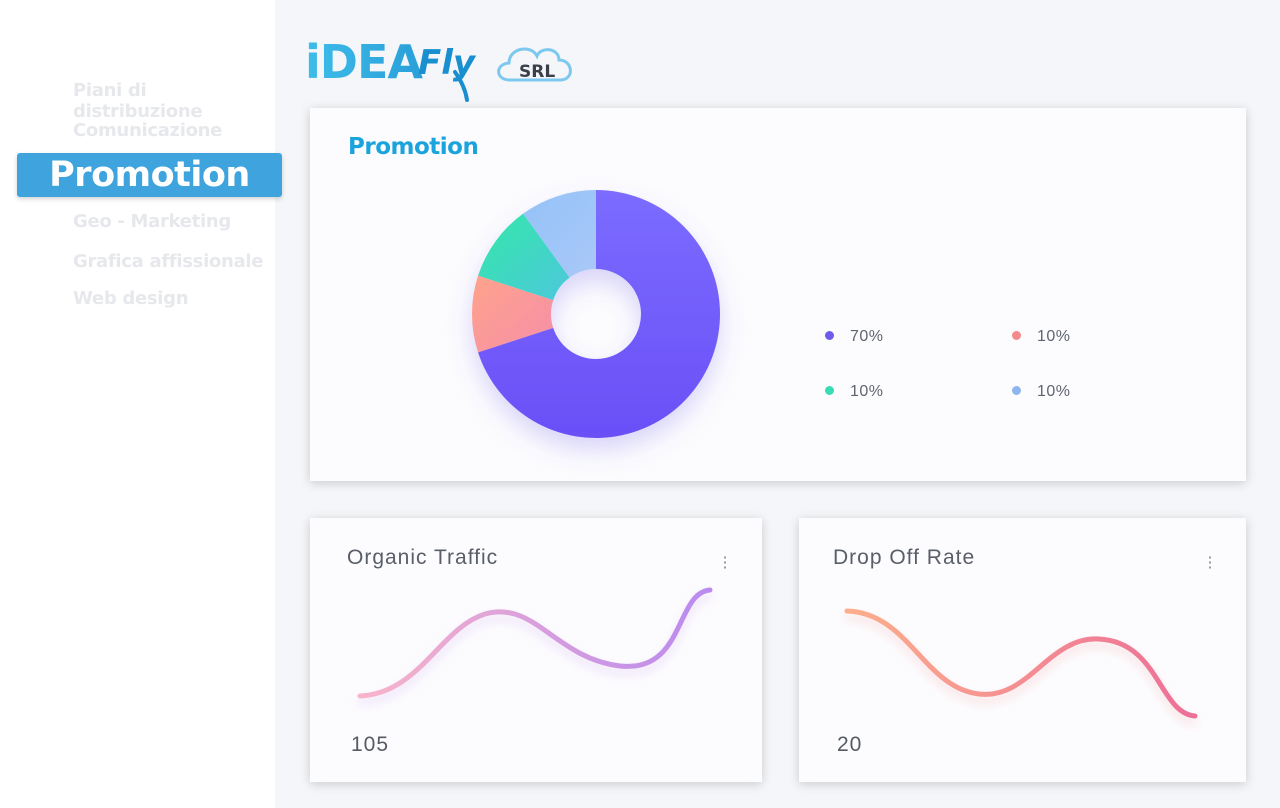 The image size is (1280, 808). What do you see at coordinates (148, 130) in the screenshot?
I see `sidebar-item-comunicazione: Comunicazione` at bounding box center [148, 130].